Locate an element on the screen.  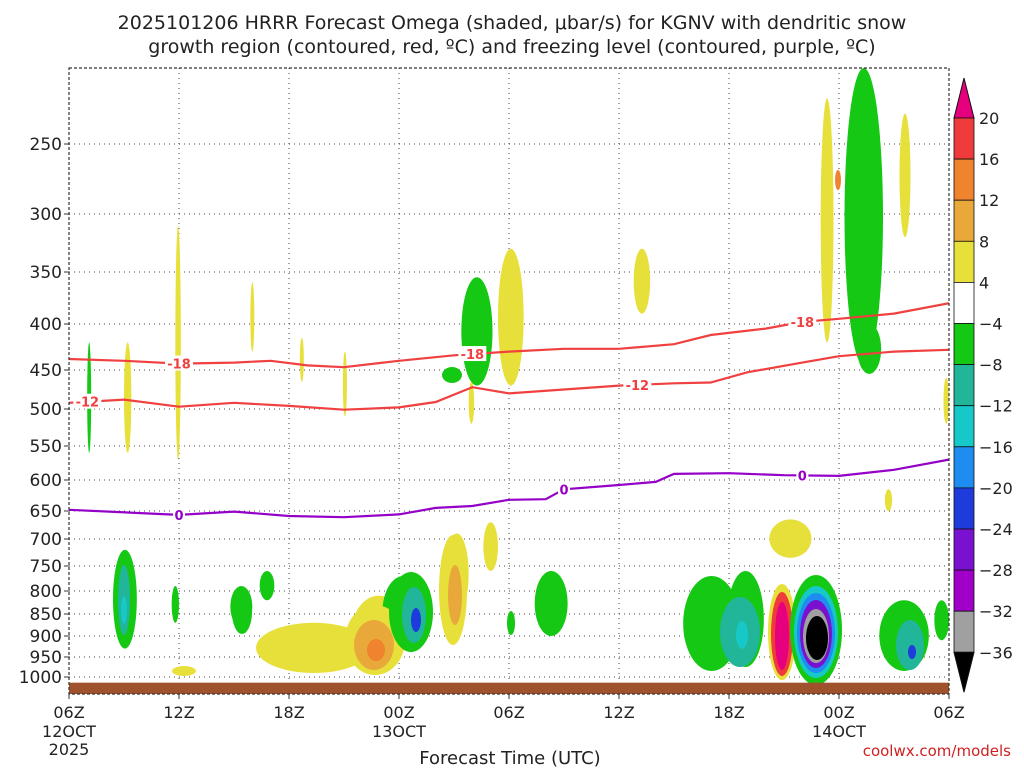
colorbar-label: −36 is located at coordinates (996, 652).